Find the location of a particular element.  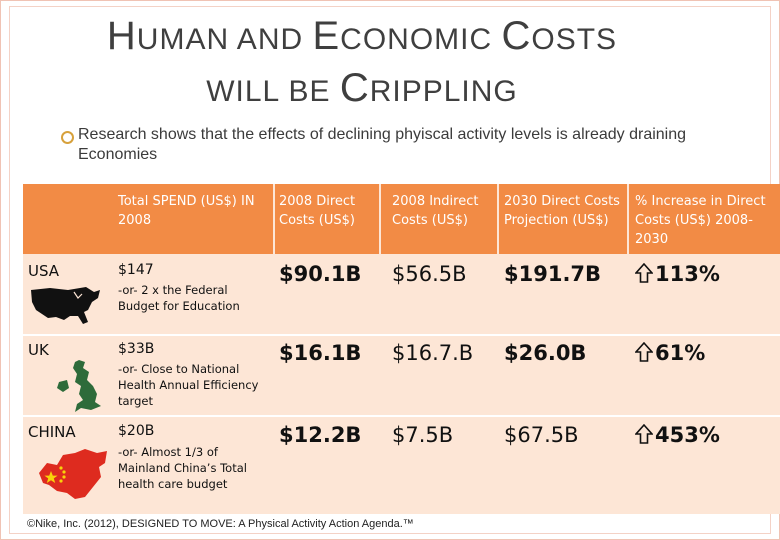

china-flag-map-icon is located at coordinates (73, 474).